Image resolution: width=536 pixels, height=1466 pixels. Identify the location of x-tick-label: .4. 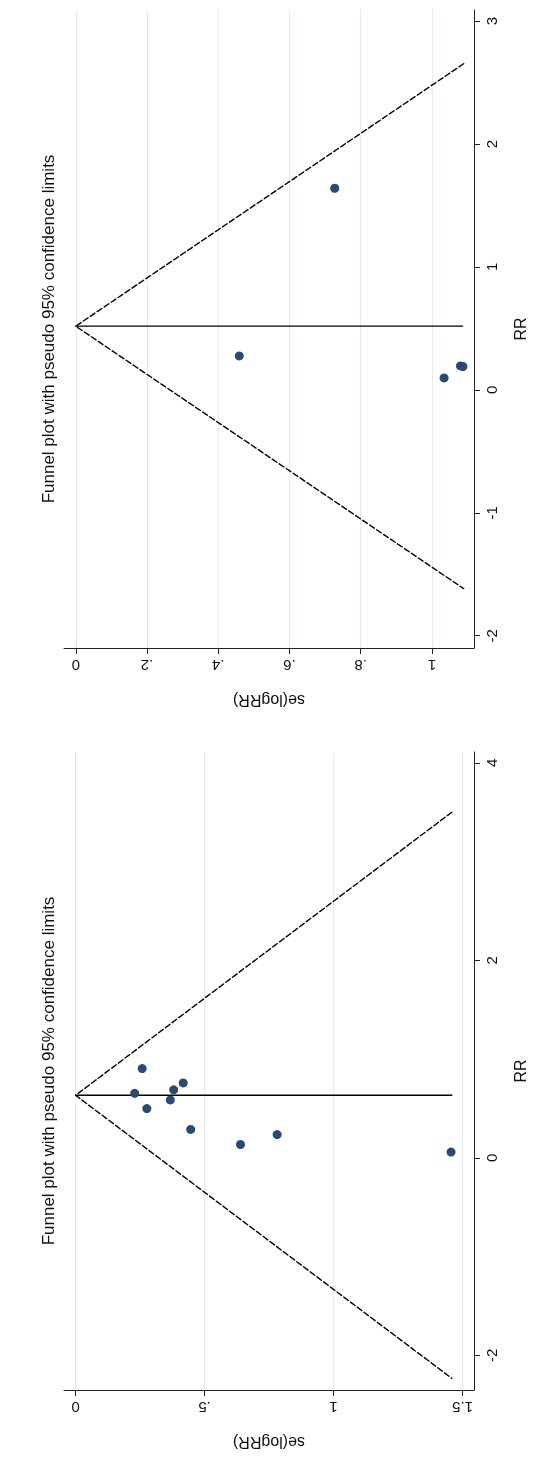
(218, 665).